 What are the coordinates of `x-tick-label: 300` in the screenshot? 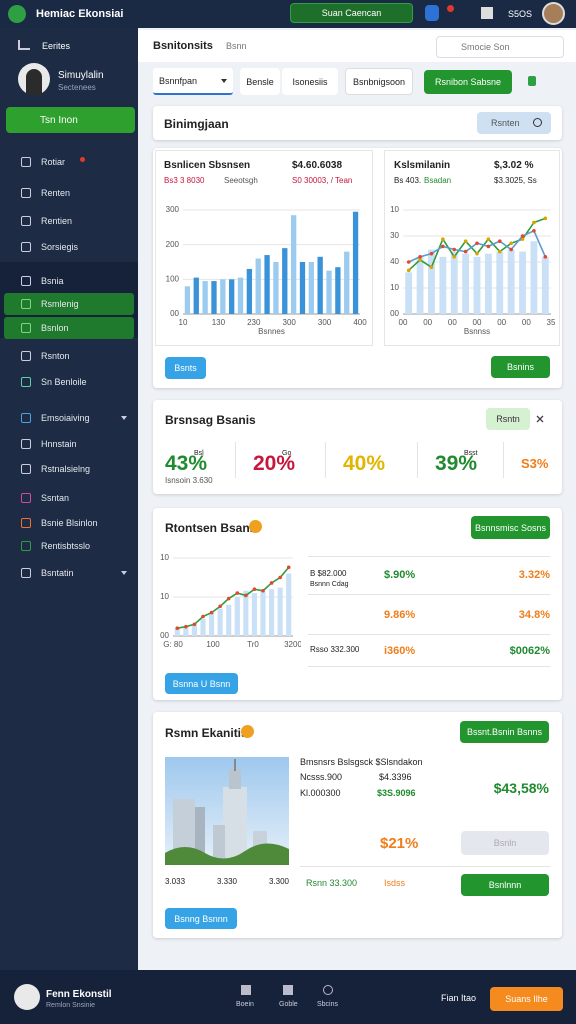 It's located at (325, 322).